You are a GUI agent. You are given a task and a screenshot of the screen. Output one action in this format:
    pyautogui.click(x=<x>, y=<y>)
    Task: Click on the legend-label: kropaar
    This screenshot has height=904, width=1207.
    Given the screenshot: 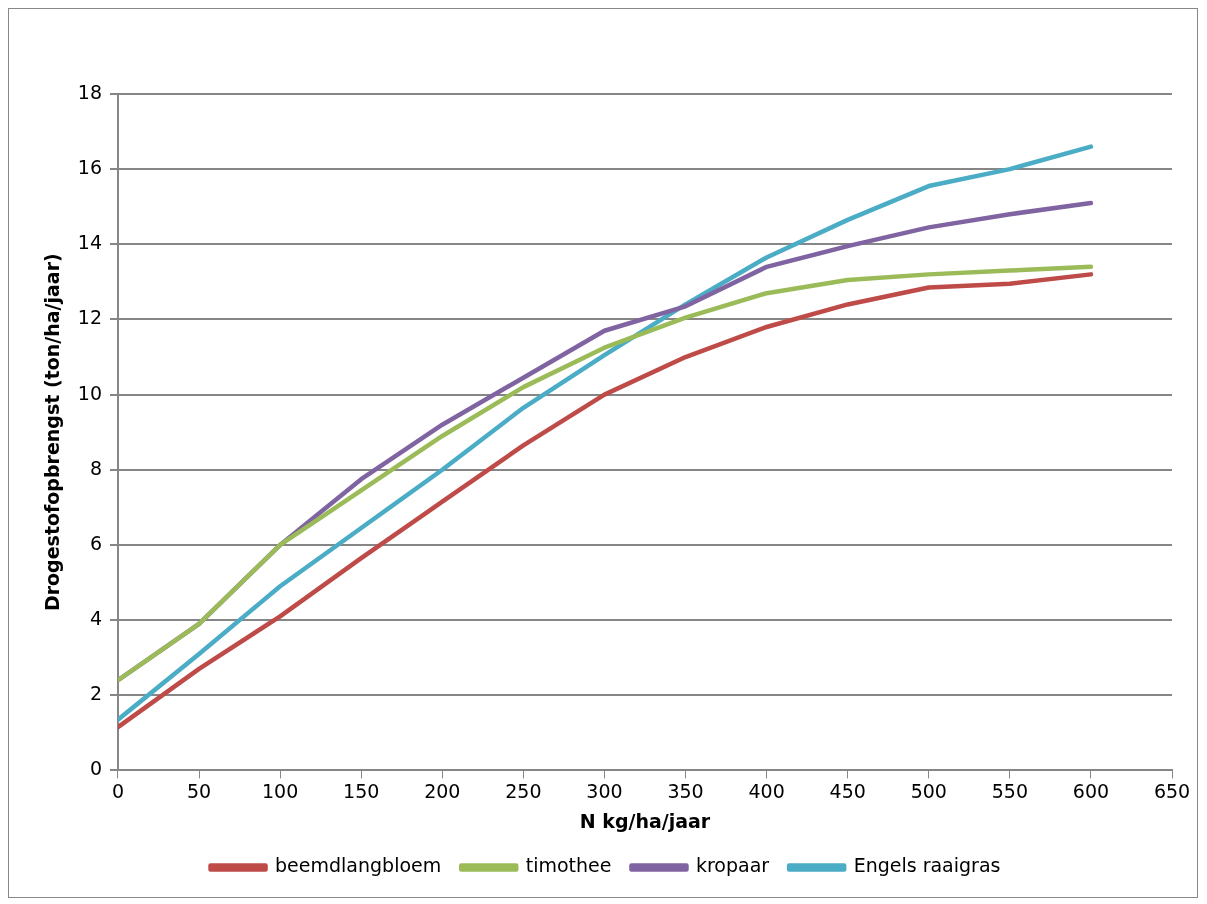 What is the action you would take?
    pyautogui.click(x=732, y=865)
    